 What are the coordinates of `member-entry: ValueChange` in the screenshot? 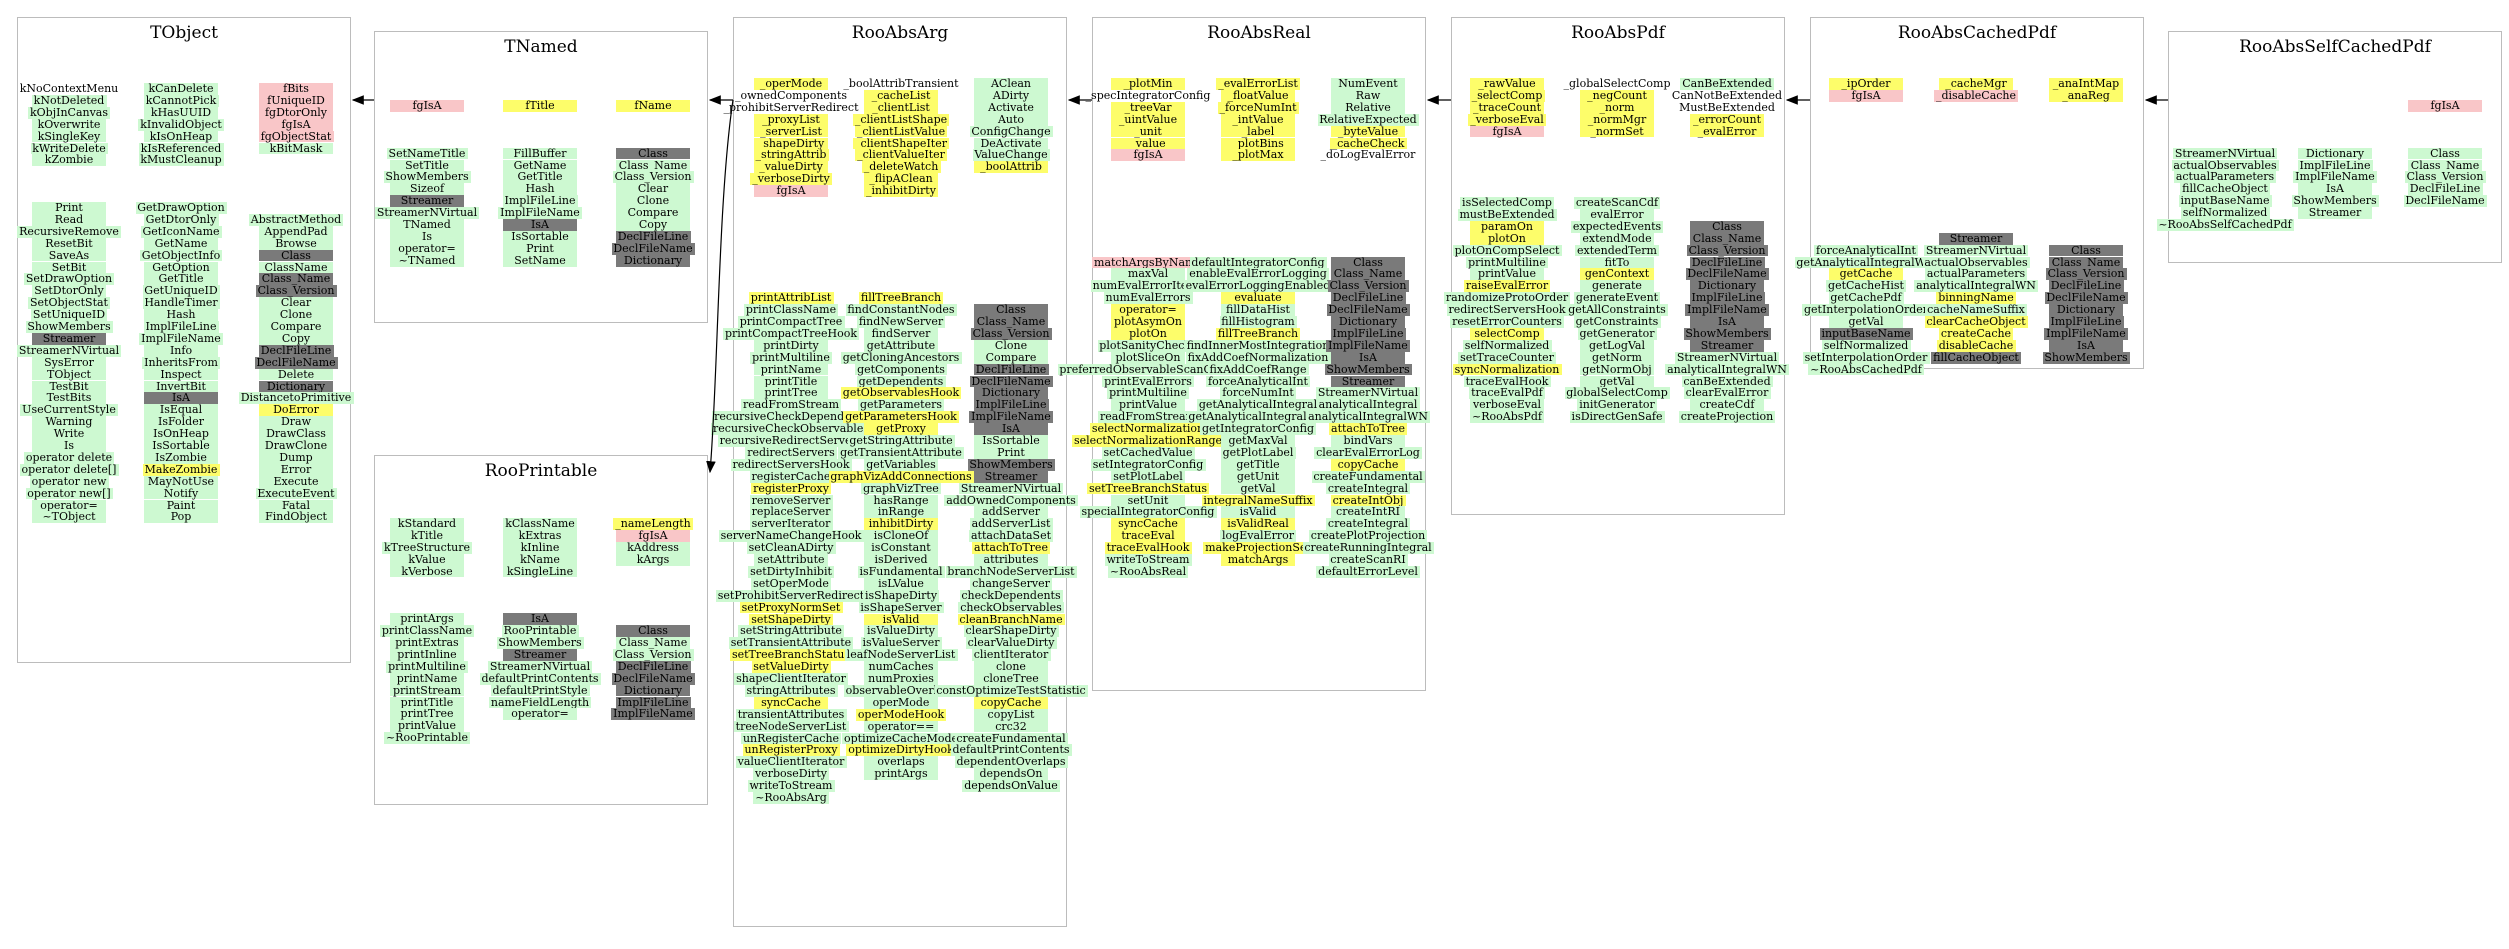 It's located at (1011, 155).